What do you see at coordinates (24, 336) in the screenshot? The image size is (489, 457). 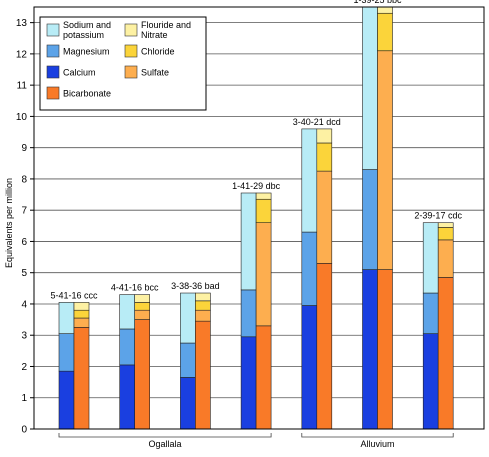 I see `ytick-label-3: 3` at bounding box center [24, 336].